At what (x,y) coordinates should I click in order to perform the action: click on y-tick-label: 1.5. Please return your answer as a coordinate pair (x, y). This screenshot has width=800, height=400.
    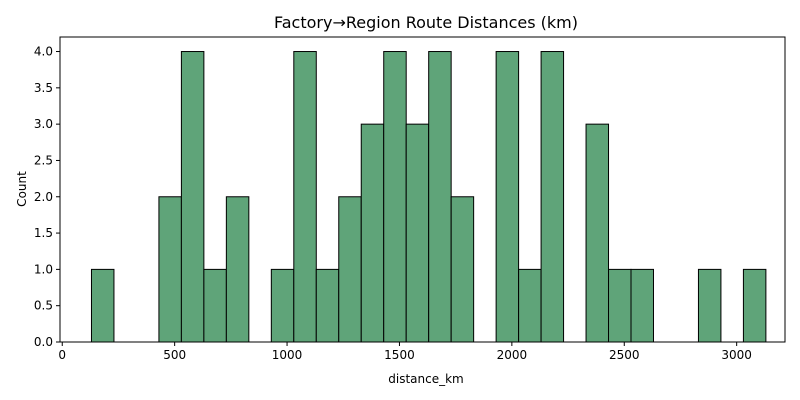
    Looking at the image, I should click on (43, 233).